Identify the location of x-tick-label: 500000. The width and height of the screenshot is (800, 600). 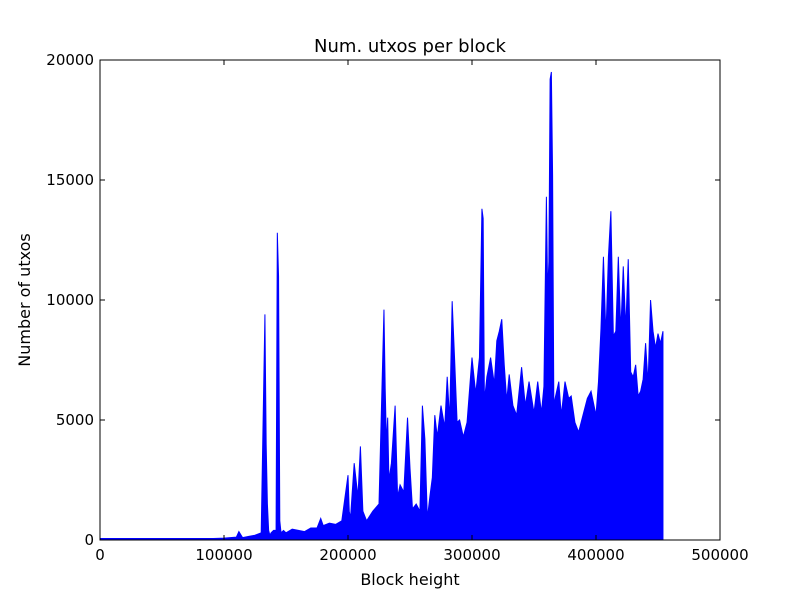
(719, 555).